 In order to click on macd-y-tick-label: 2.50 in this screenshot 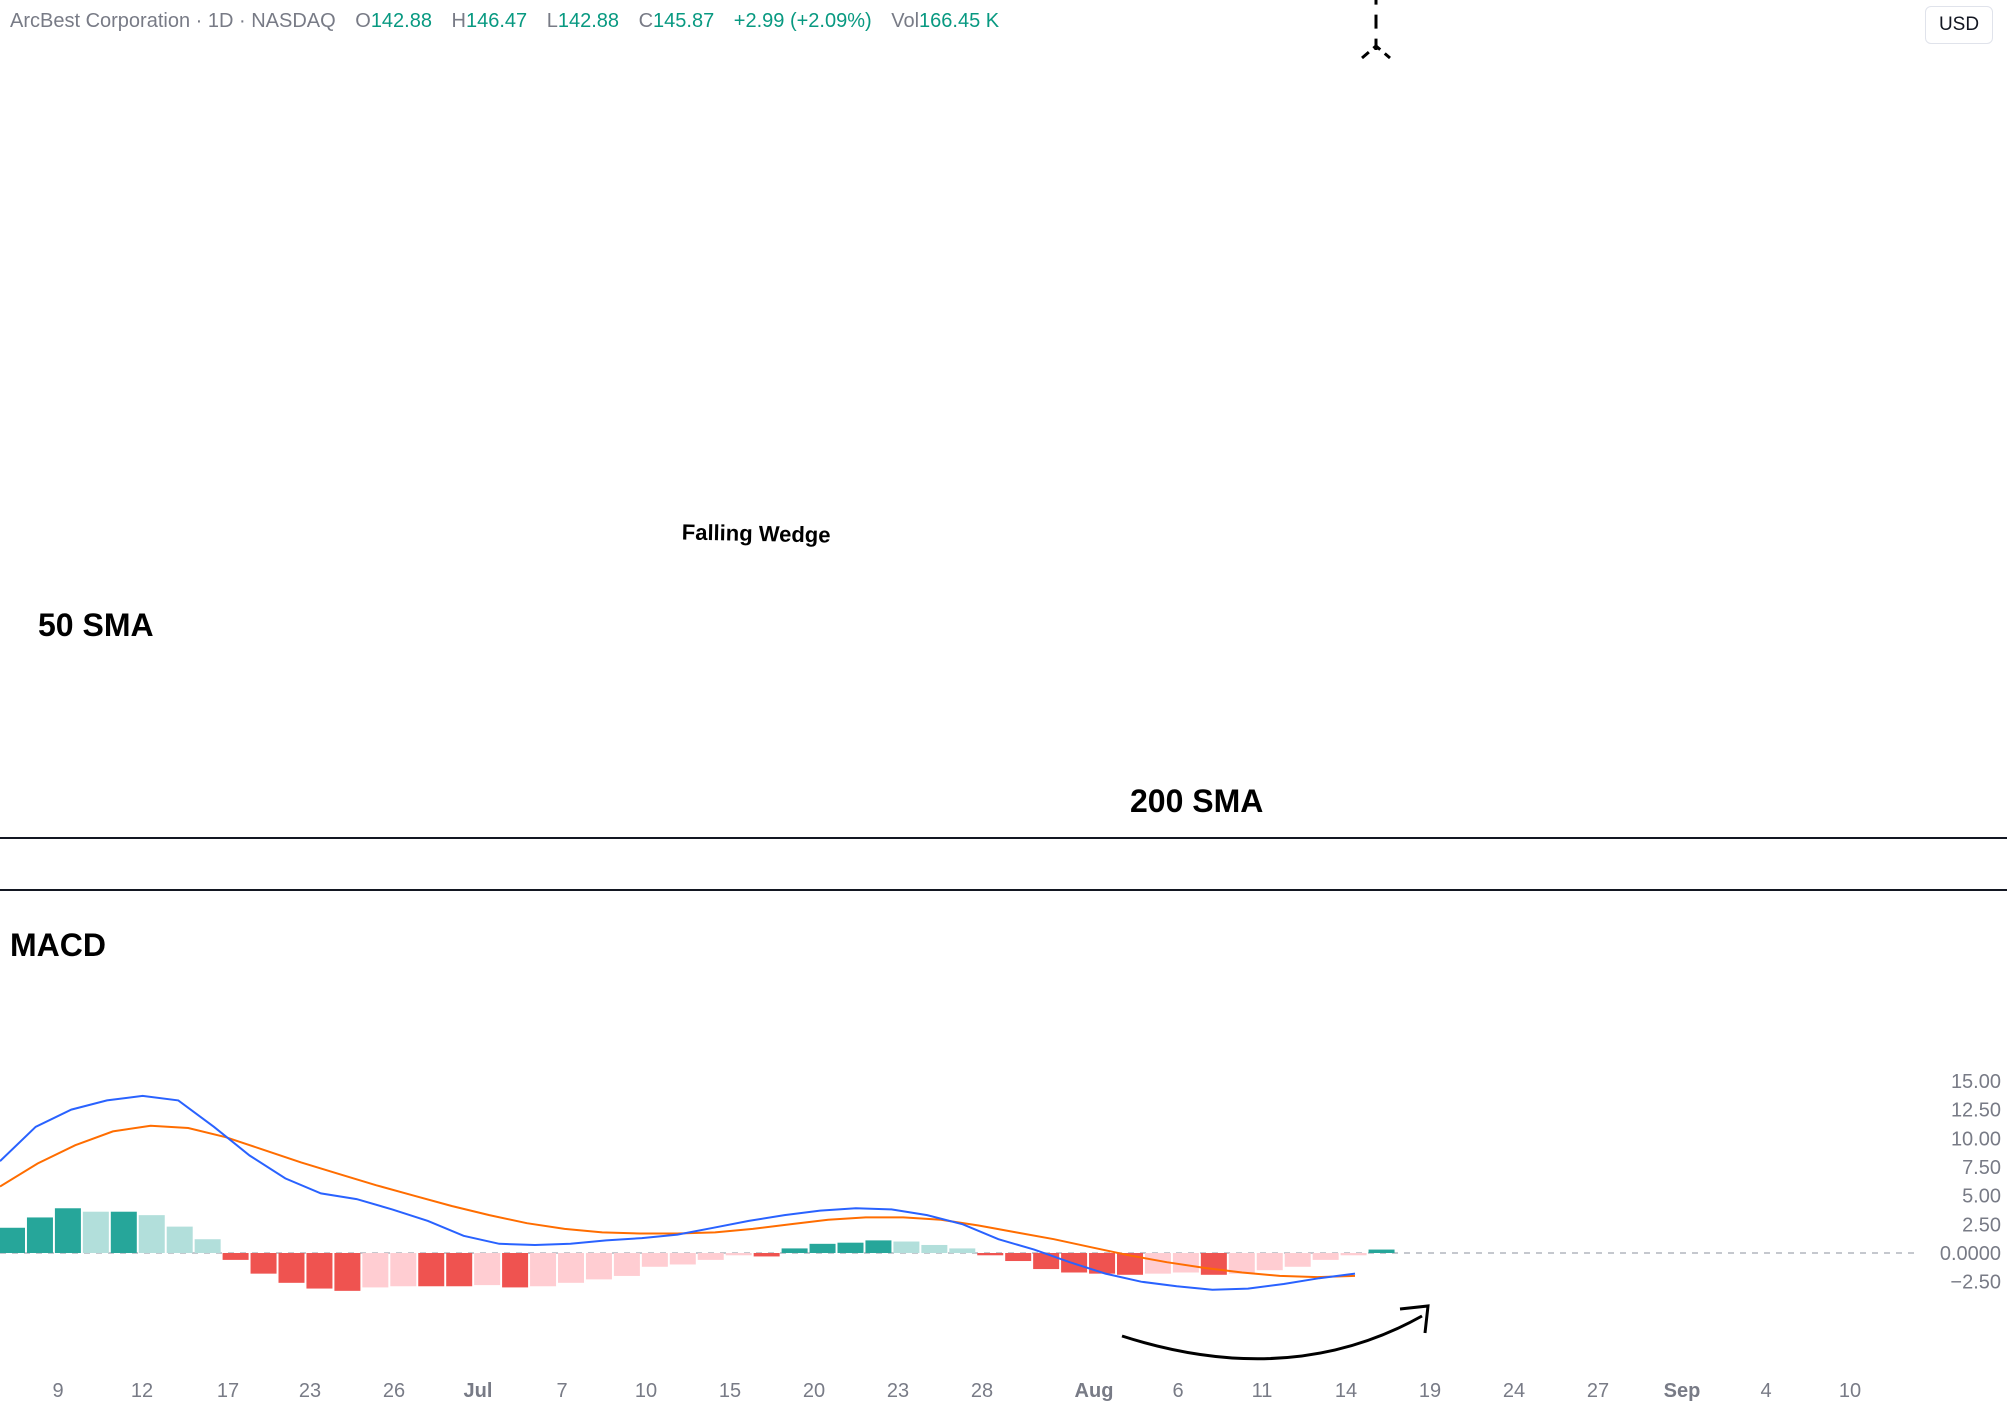, I will do `click(1981, 1225)`.